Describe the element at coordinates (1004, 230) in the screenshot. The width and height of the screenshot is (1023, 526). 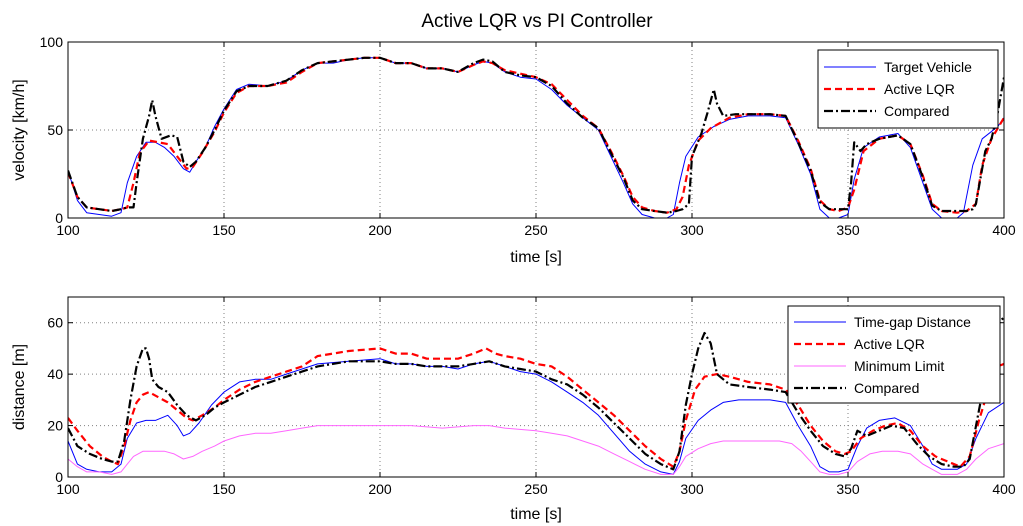
I see `velocity-x-tick-label-400: 400` at that location.